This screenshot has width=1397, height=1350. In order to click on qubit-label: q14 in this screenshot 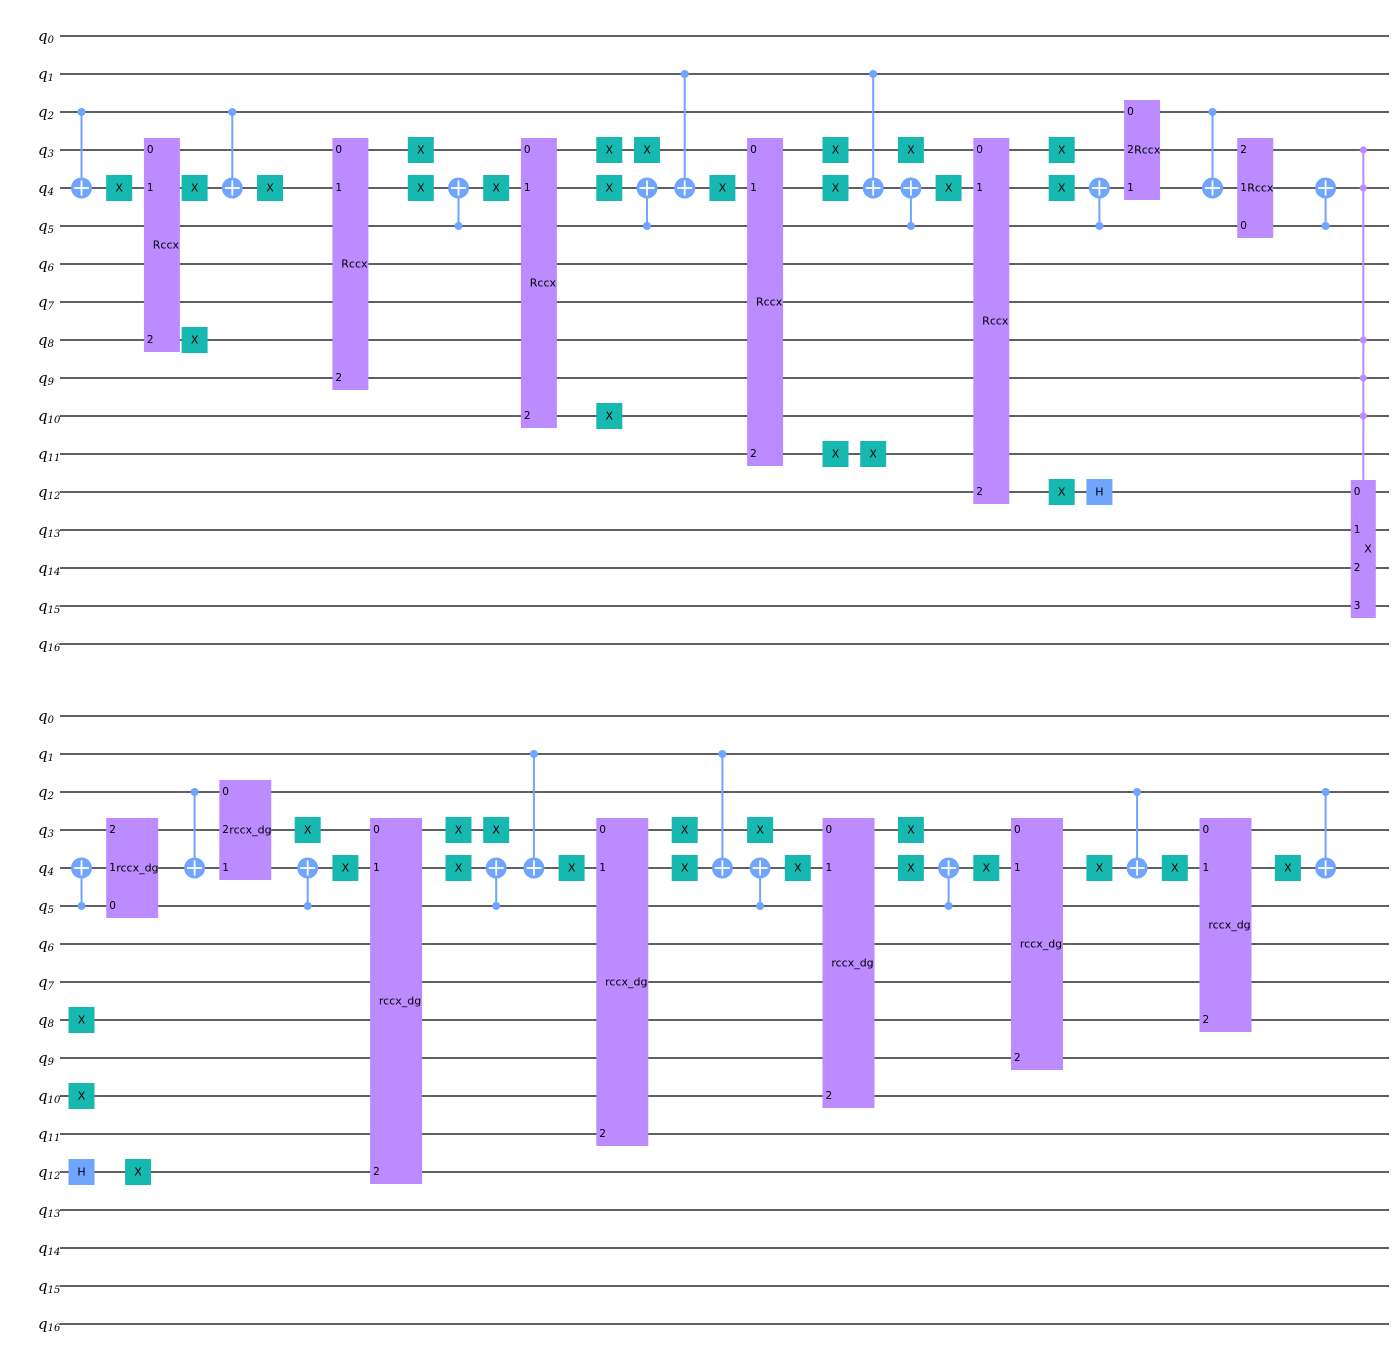, I will do `click(49, 568)`.